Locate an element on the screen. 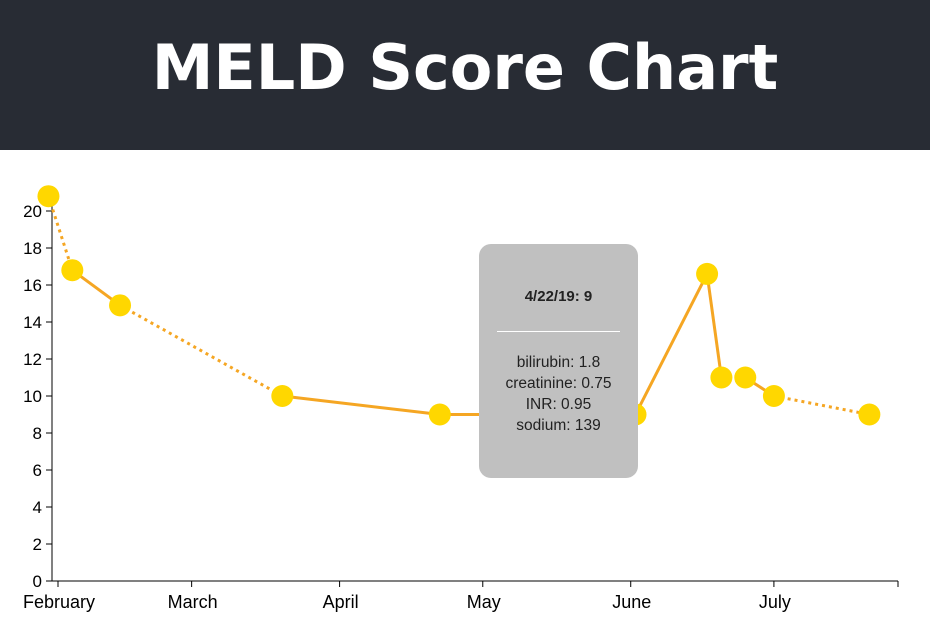 This screenshot has height=627, width=930. tooltip-divider is located at coordinates (558, 331).